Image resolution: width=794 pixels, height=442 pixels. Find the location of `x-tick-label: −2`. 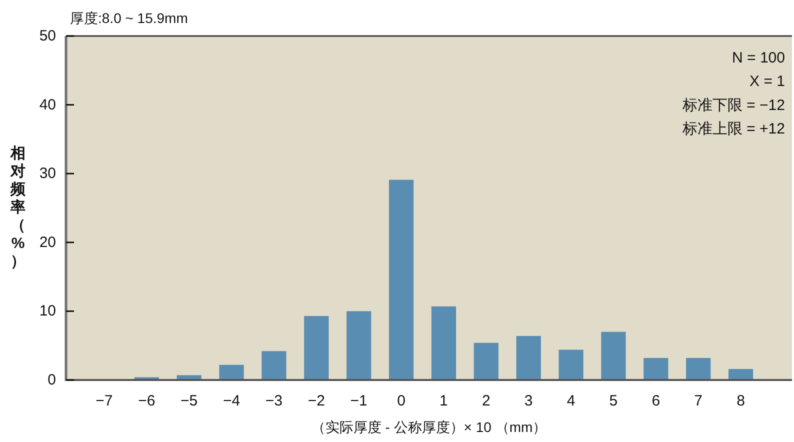

x-tick-label: −2 is located at coordinates (316, 401).